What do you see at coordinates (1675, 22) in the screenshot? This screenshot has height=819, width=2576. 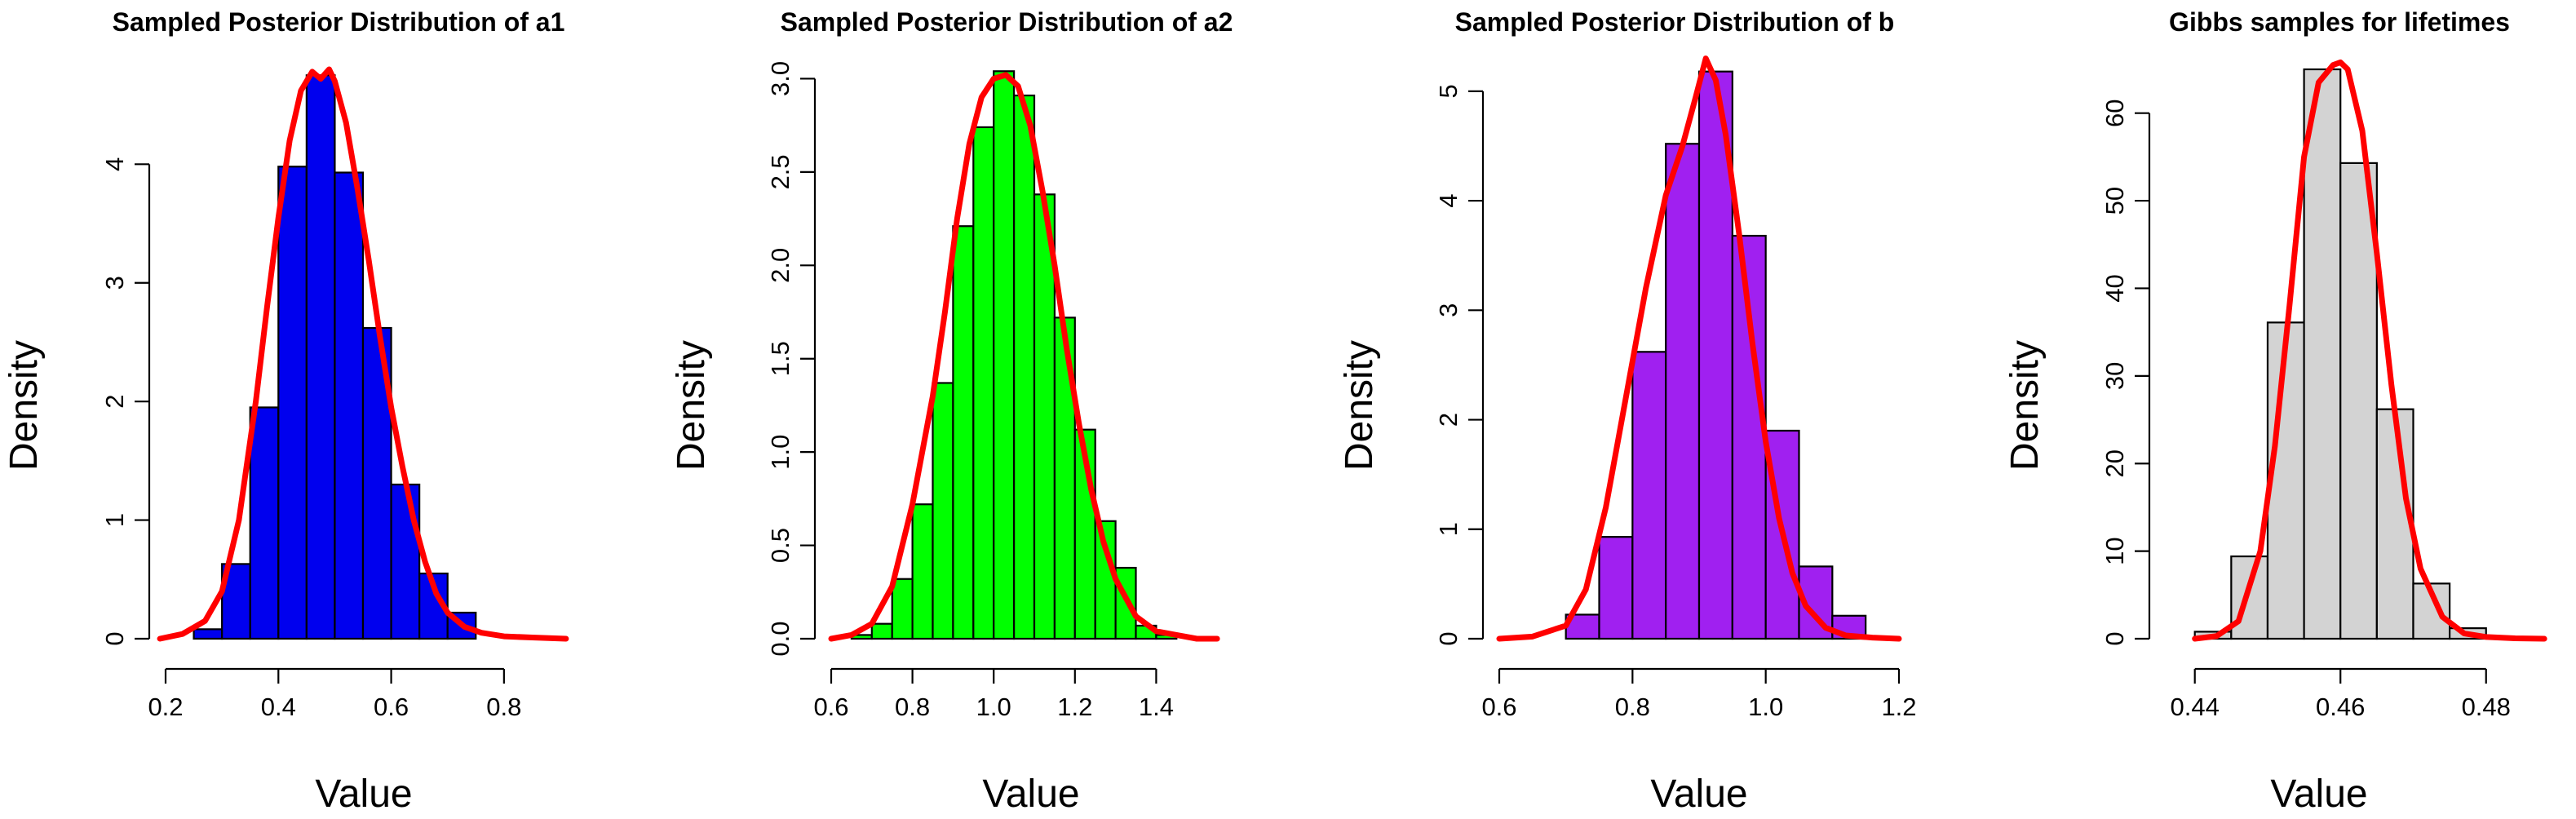 I see `chart-title: Sampled Posterior Distribution of b` at bounding box center [1675, 22].